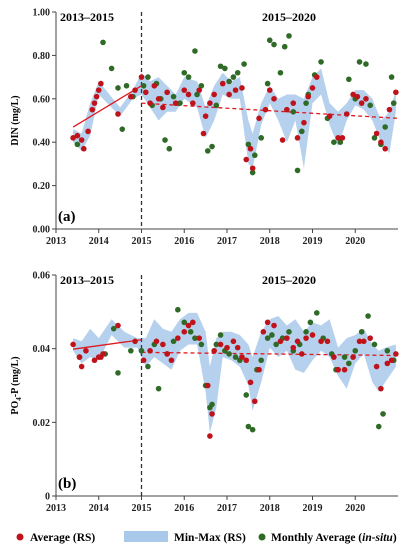 The height and width of the screenshot is (550, 406). I want to click on x-tick-label: 2015, so click(142, 241).